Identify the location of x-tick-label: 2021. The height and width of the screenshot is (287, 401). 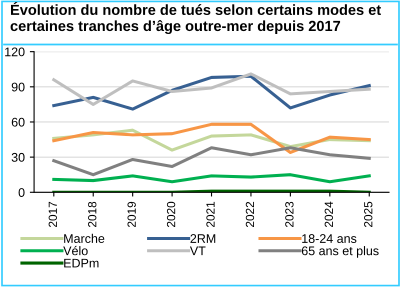
(210, 214).